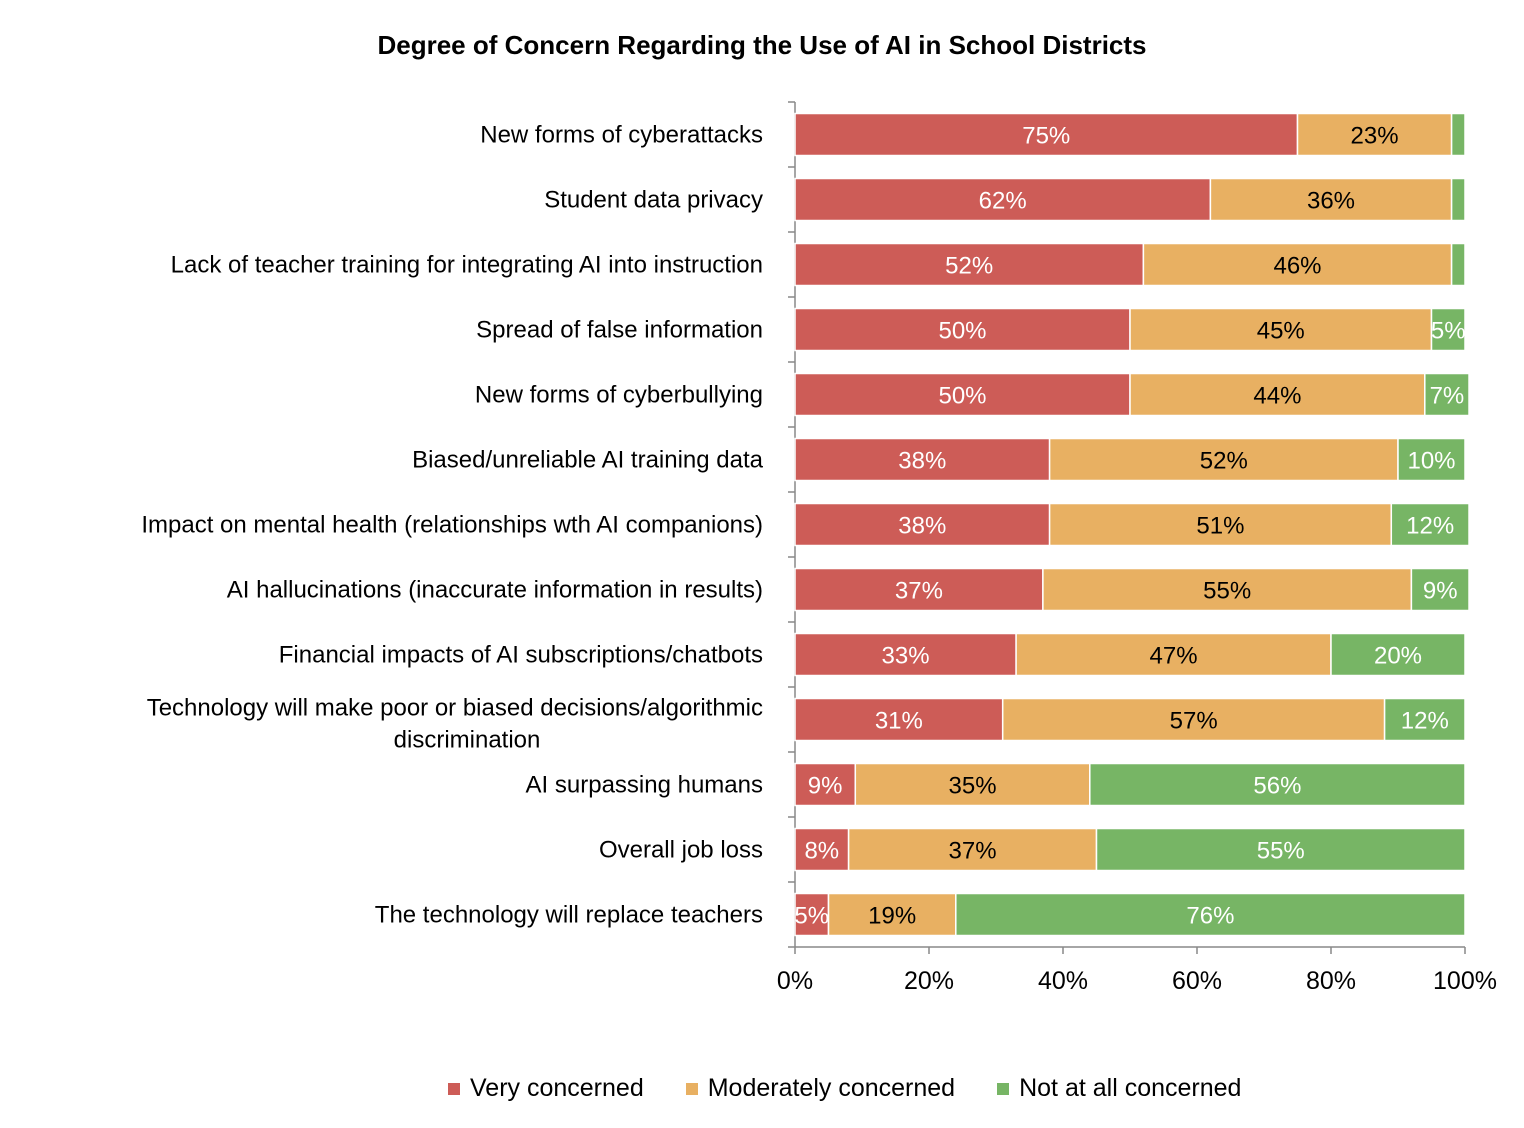 This screenshot has height=1128, width=1524. I want to click on data-label-moderately-concerned: 44%, so click(1277, 396).